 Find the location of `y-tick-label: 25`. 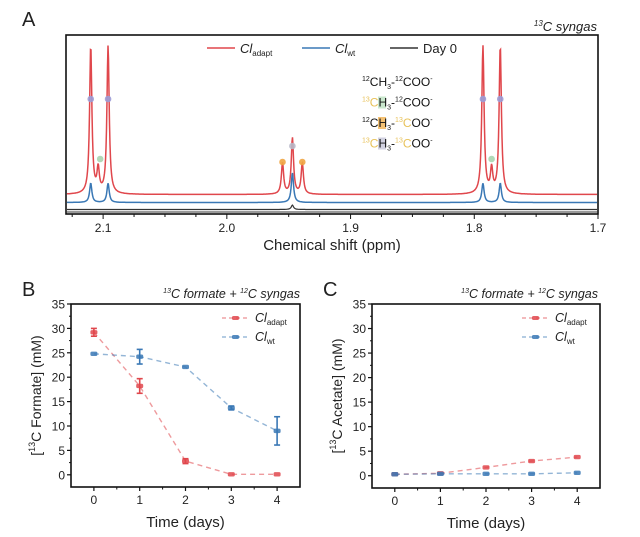

y-tick-label: 25 is located at coordinates (360, 354).